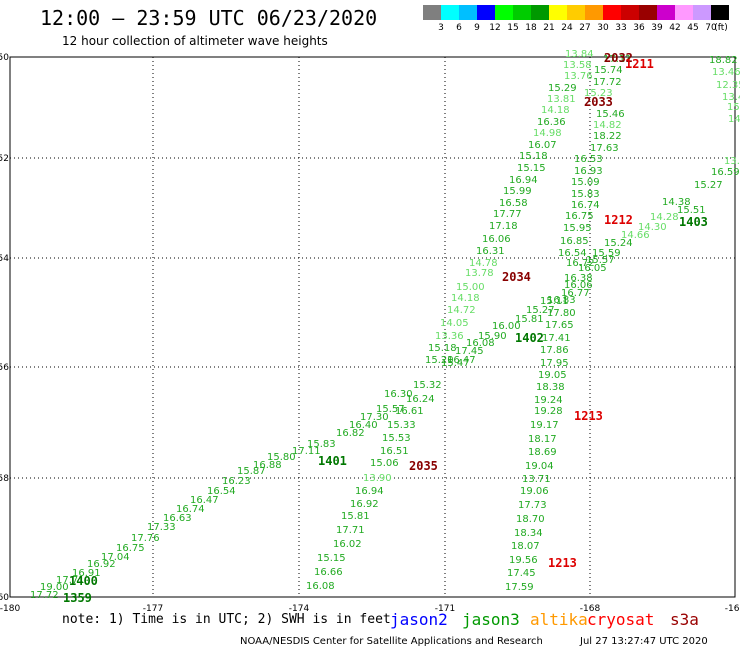 This screenshot has height=650, width=740. I want to click on swh-value: 17.1?, so click(617, 59).